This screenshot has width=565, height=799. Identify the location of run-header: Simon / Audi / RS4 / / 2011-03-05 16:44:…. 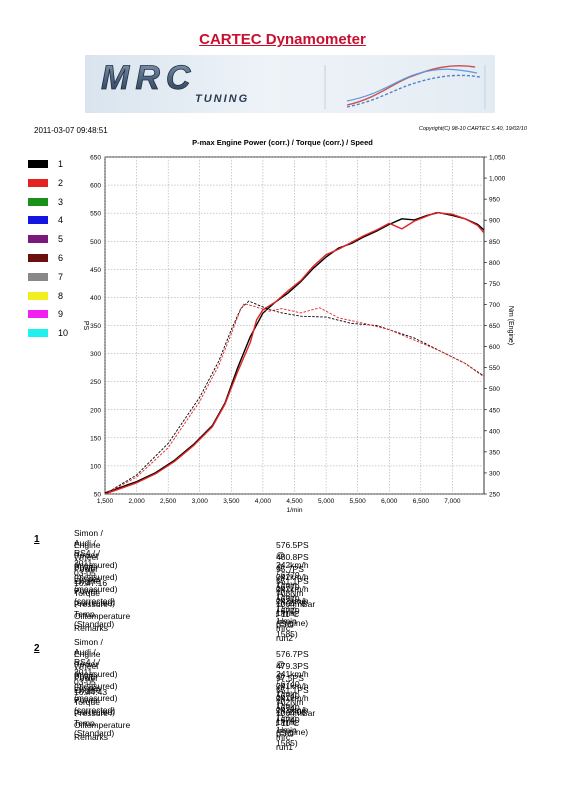
(91, 667).